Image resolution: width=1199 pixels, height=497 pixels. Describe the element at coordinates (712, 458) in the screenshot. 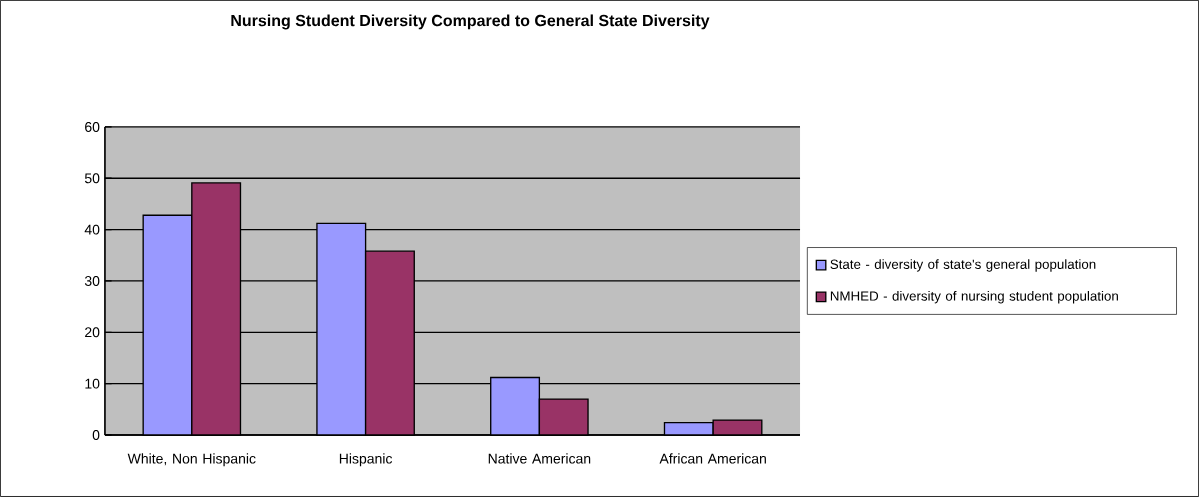

I see `x-tick-label: African American` at that location.